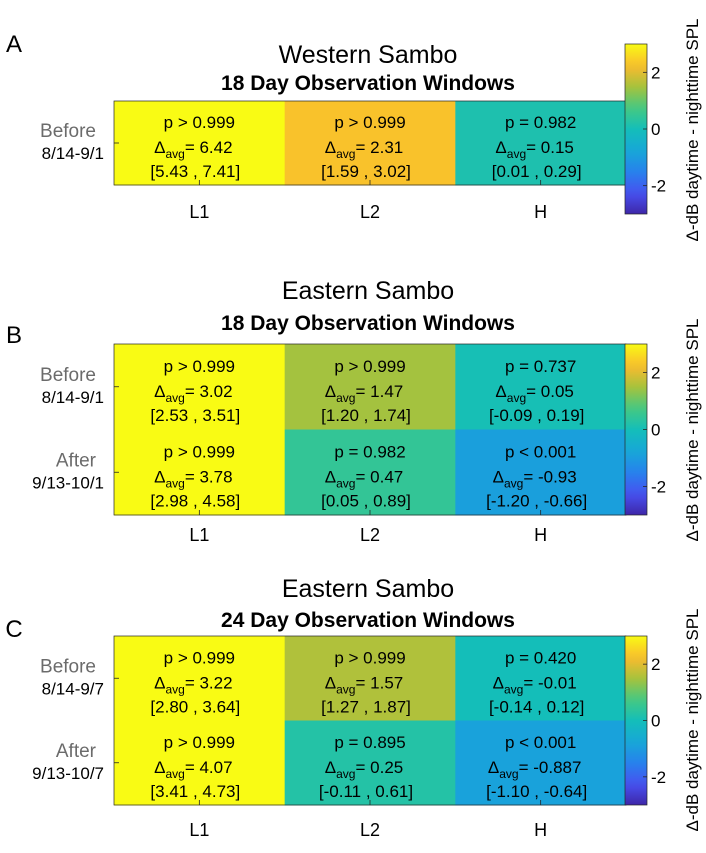 The image size is (706, 853). I want to click on cell-delta-avg: Δavg= 4.07, so click(193, 769).